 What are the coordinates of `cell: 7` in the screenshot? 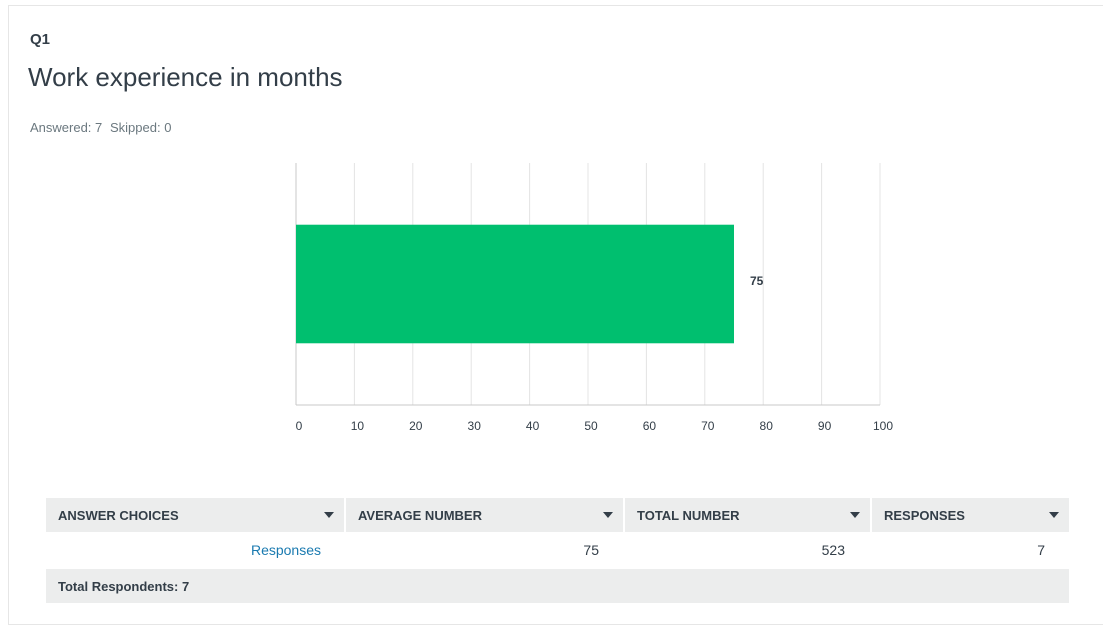 It's located at (958, 550).